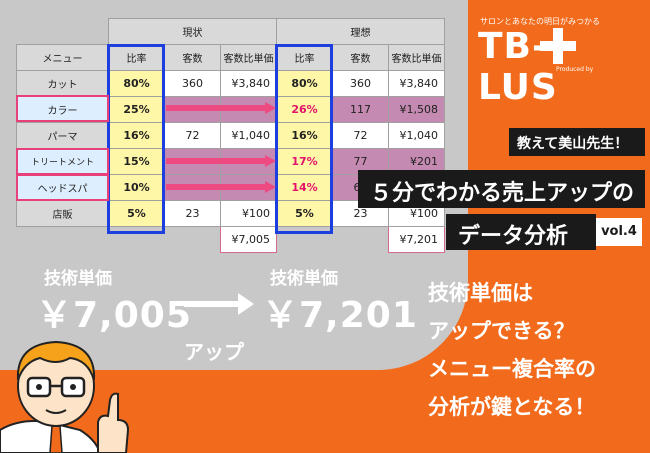 Image resolution: width=650 pixels, height=453 pixels. What do you see at coordinates (304, 279) in the screenshot?
I see `price-label-after: 技術単価` at bounding box center [304, 279].